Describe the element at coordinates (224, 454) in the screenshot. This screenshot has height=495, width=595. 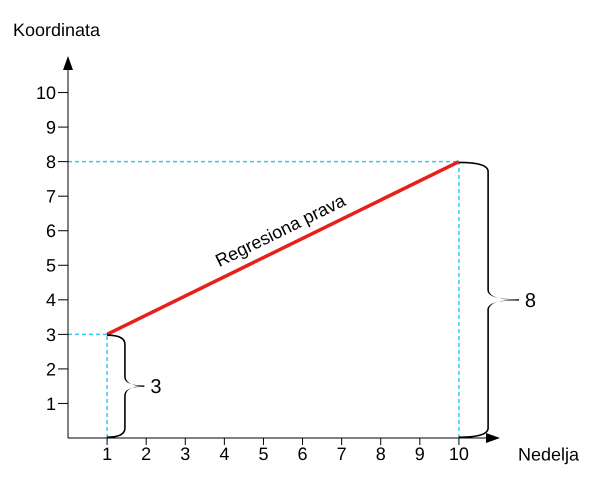
I see `x-tick-label: 4` at that location.